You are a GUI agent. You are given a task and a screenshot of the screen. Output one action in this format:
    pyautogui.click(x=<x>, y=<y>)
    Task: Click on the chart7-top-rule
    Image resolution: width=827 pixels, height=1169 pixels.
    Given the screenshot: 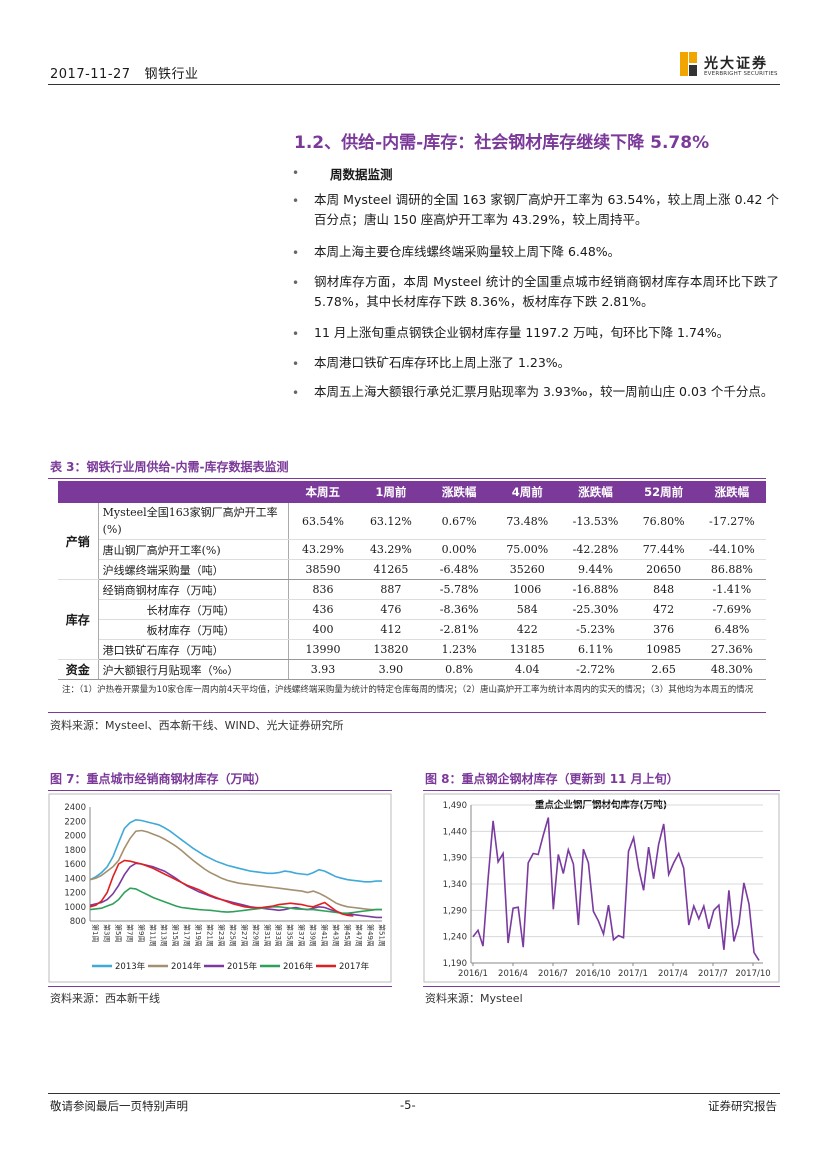 What is the action you would take?
    pyautogui.click(x=220, y=790)
    